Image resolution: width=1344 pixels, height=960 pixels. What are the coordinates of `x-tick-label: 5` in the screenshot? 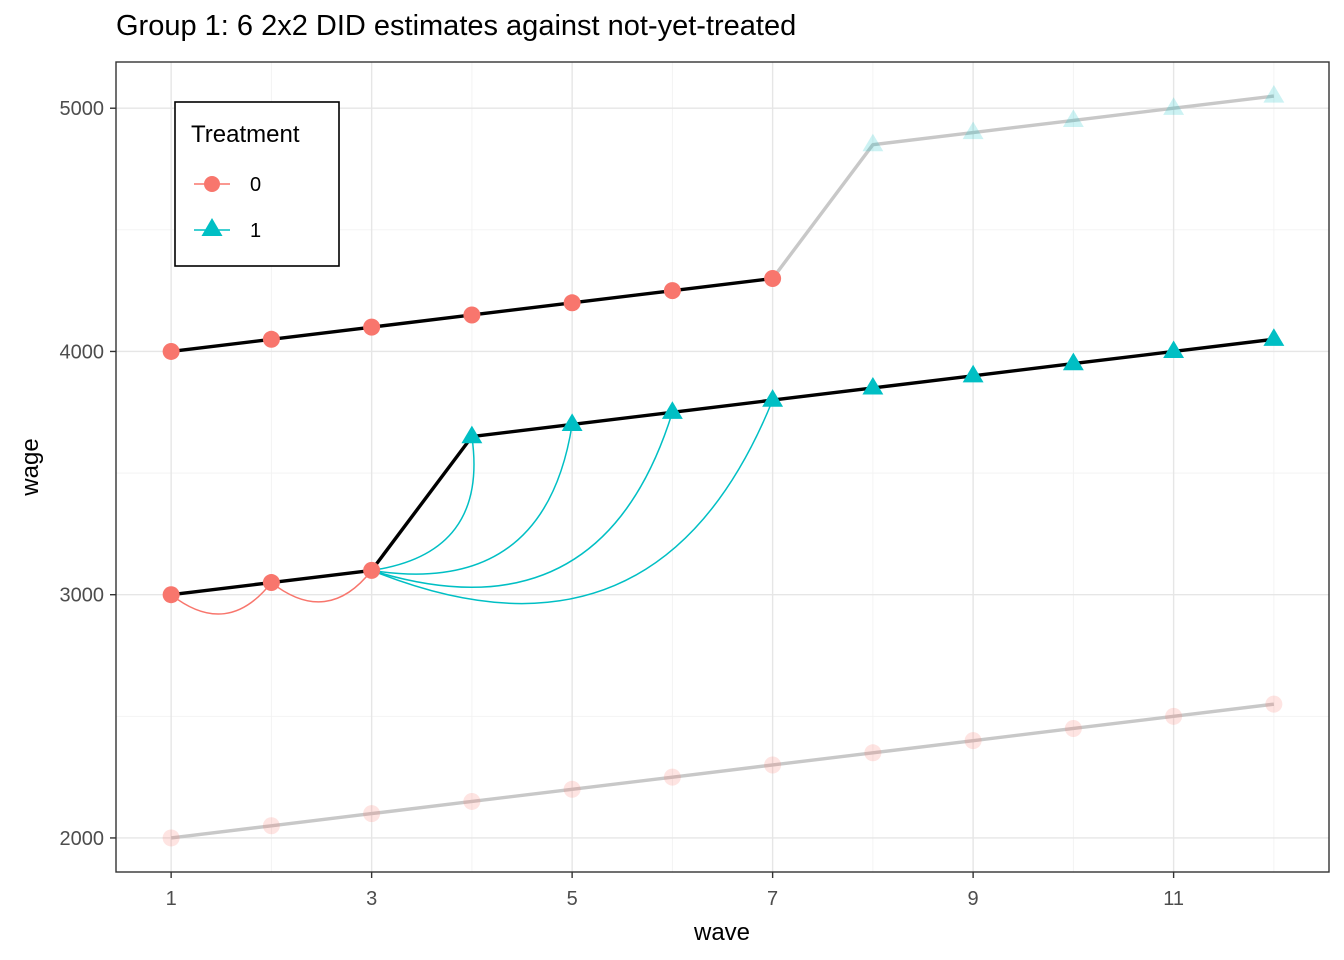 It's located at (572, 899).